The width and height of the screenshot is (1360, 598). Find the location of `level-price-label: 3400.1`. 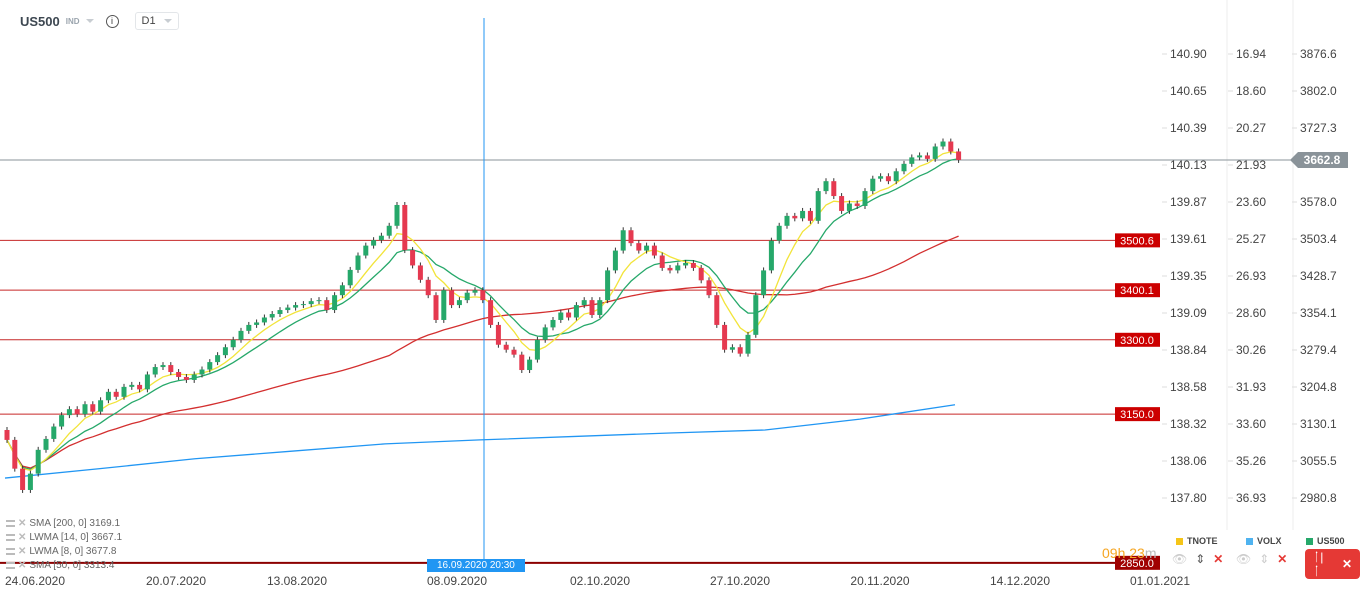

level-price-label: 3400.1 is located at coordinates (1137, 291).